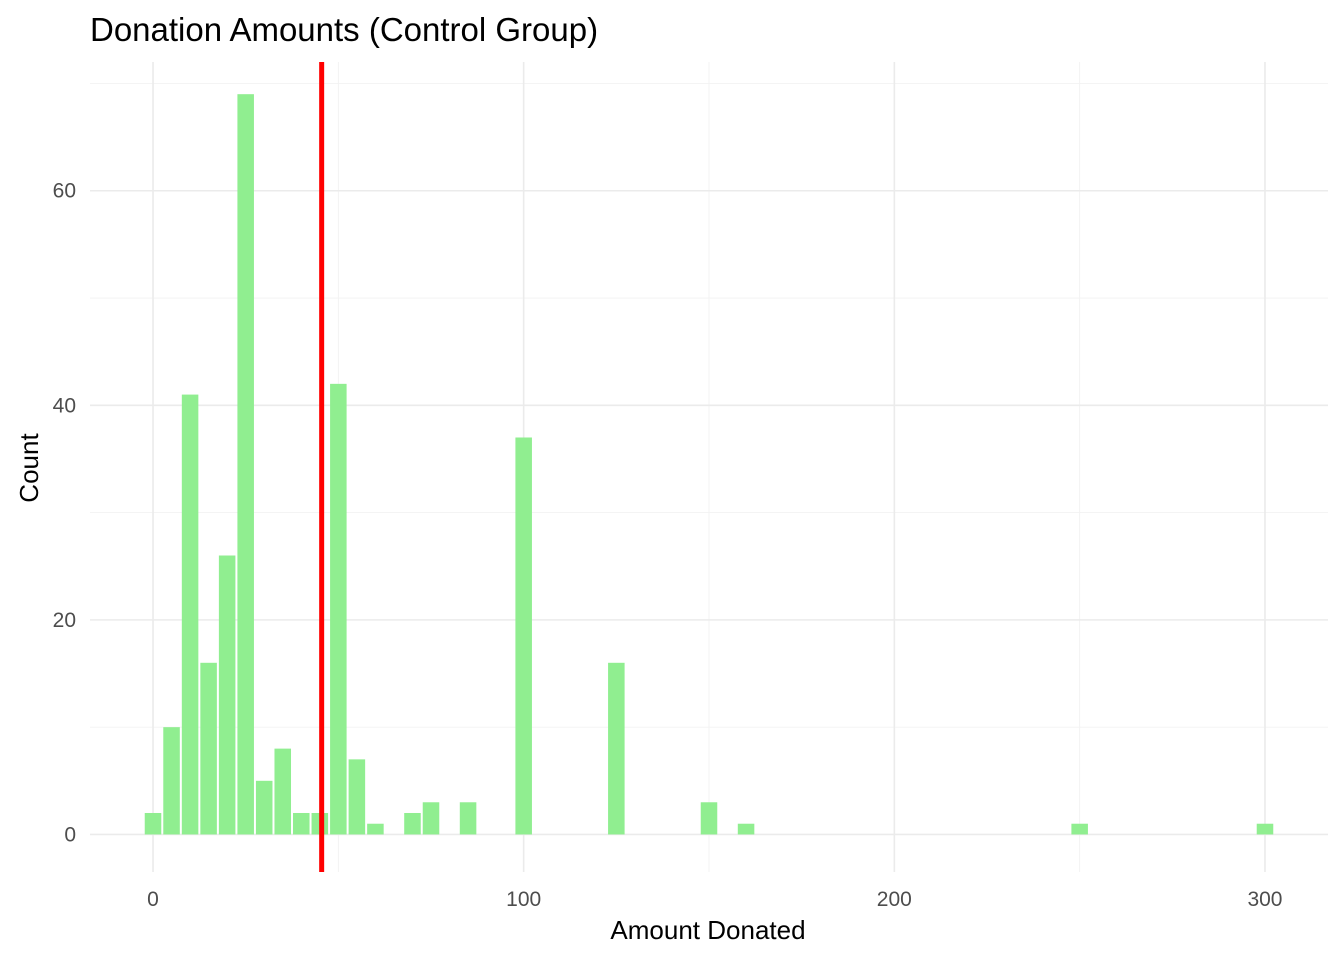 This screenshot has width=1344, height=960. What do you see at coordinates (707, 930) in the screenshot?
I see `x-axis-title: Amount Donated` at bounding box center [707, 930].